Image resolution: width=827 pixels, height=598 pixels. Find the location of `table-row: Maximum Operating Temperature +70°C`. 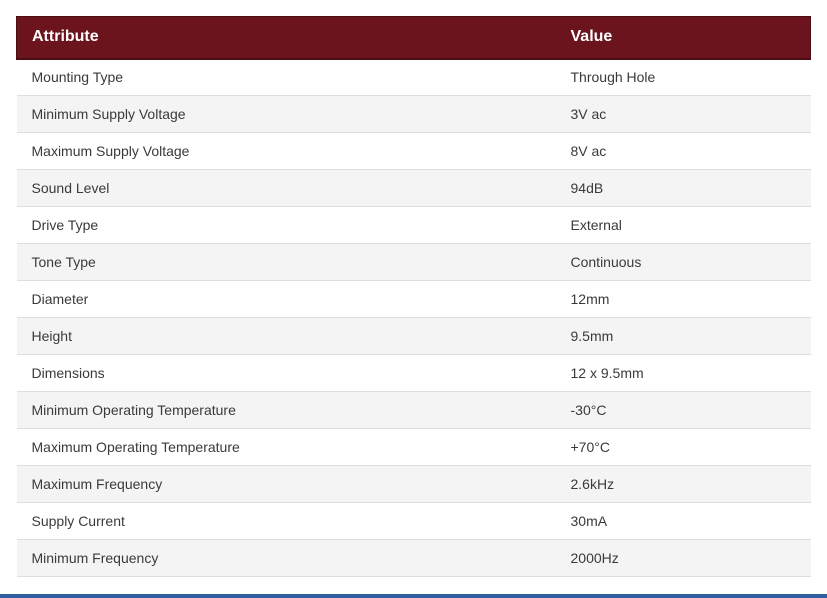

table-row: Maximum Operating Temperature +70°C is located at coordinates (413, 447).